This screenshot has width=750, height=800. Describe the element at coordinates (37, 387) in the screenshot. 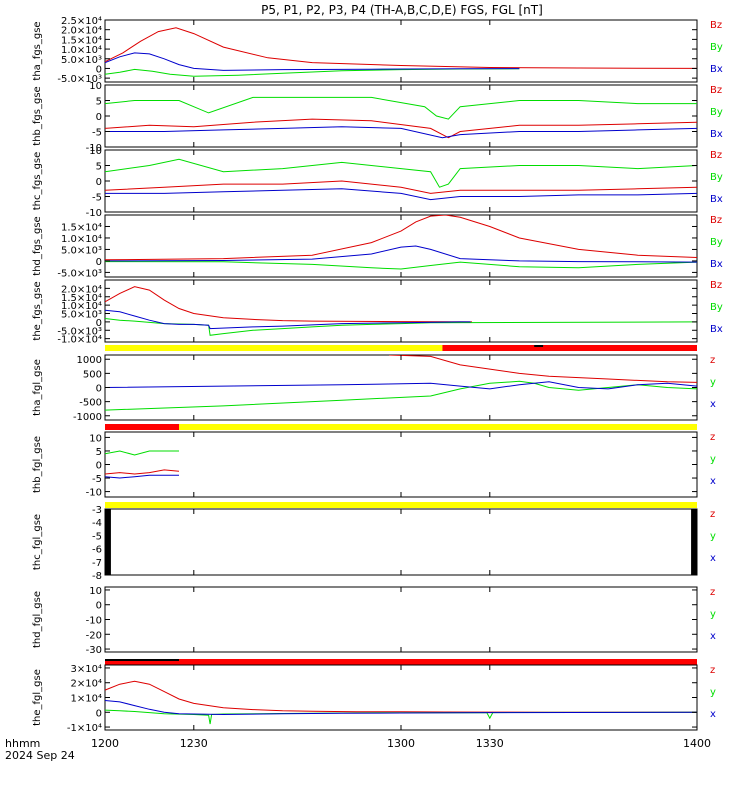

I see `y-axis-label: tha_fgl_gse` at that location.